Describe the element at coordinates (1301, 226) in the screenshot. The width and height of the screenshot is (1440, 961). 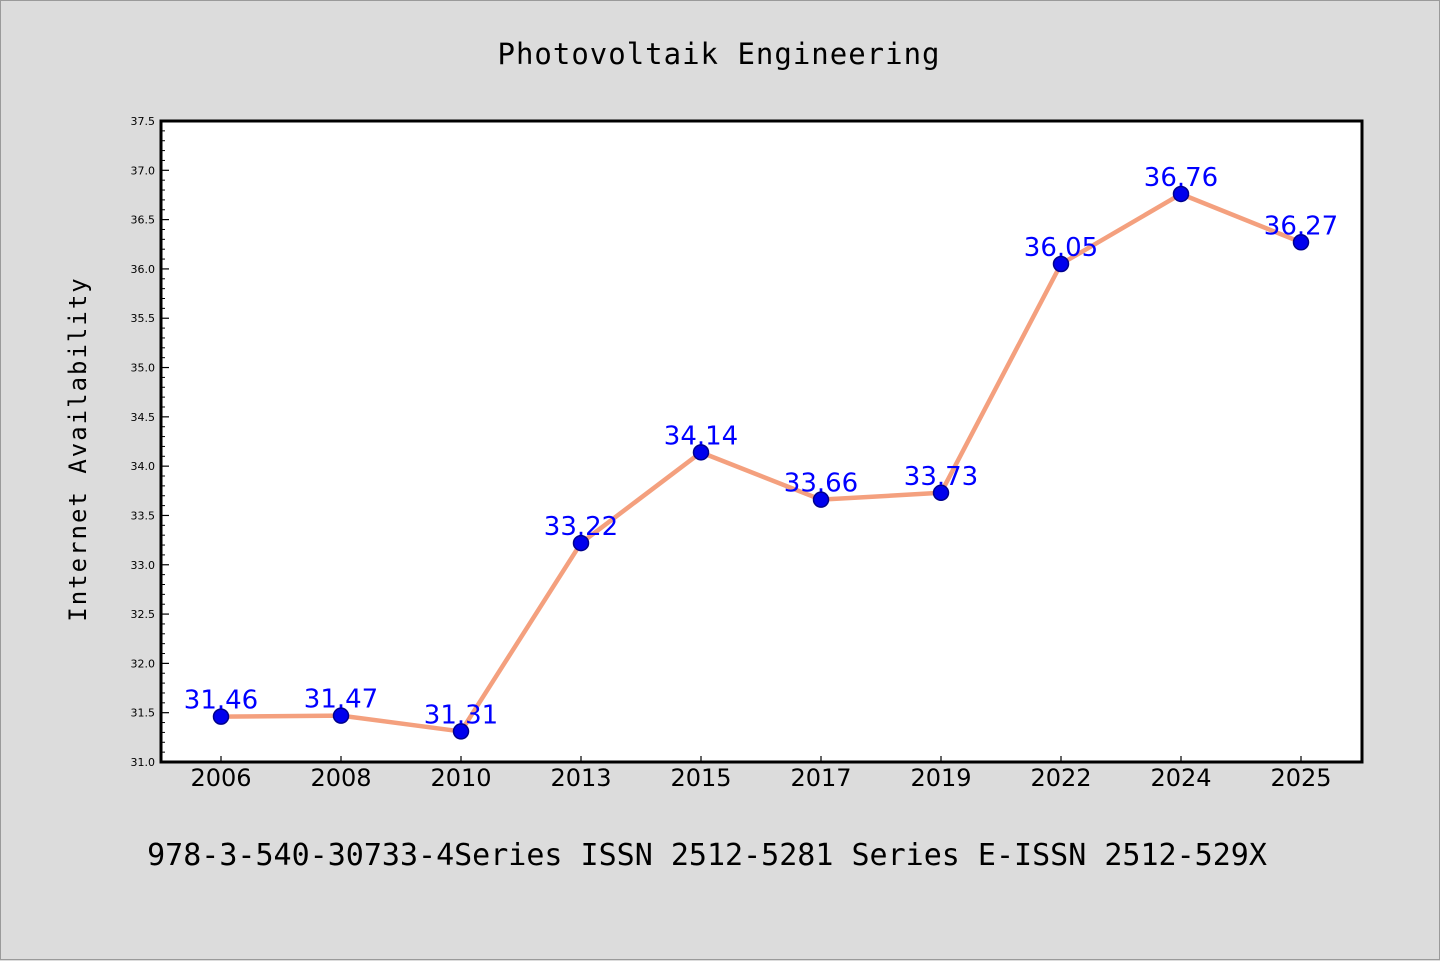
I see `data-label: 36.27` at that location.